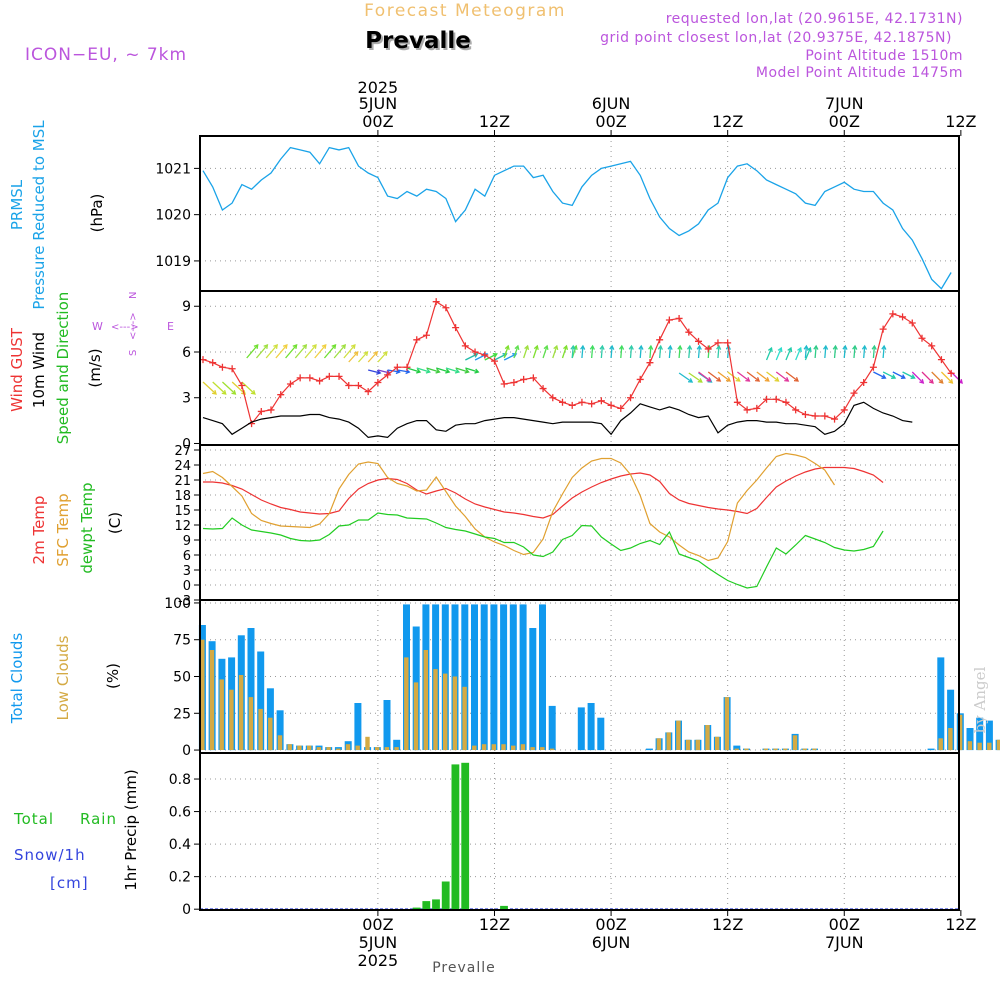 This screenshot has height=1000, width=1000. I want to click on top-time-label: 00Z, so click(844, 121).